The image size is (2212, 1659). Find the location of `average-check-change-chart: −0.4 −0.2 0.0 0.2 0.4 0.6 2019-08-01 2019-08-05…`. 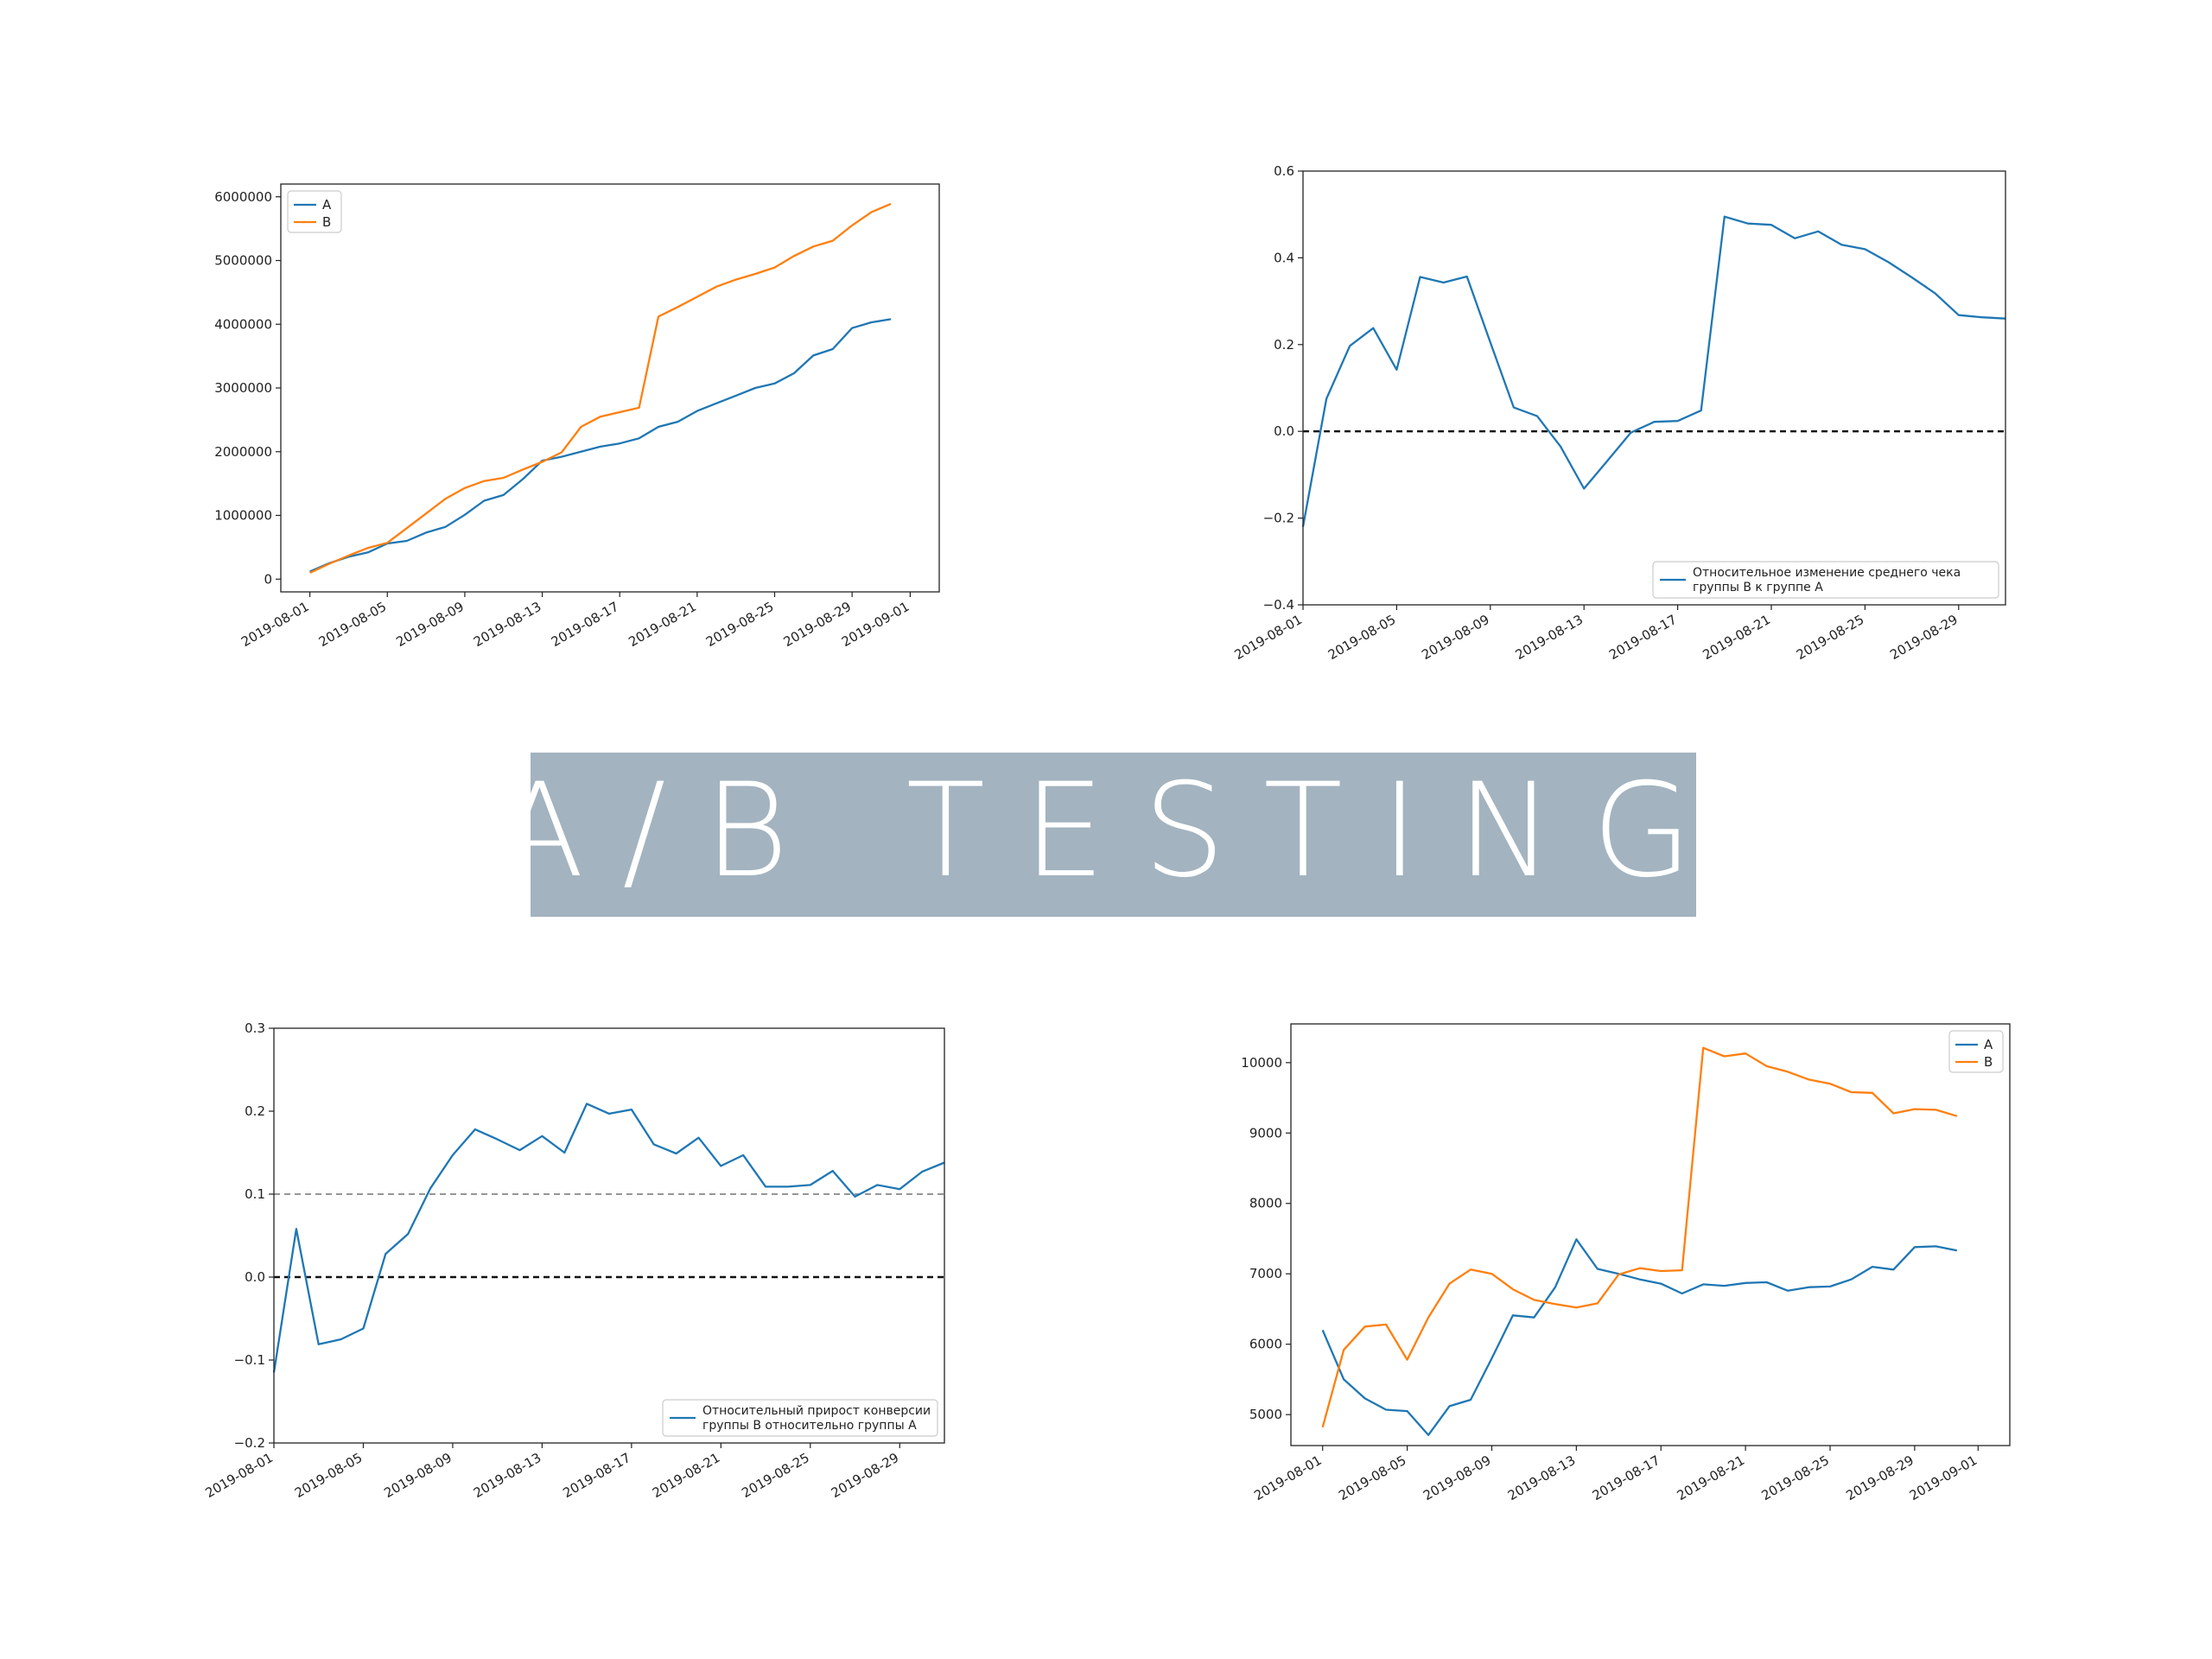

average-check-change-chart: −0.4 −0.2 0.0 0.2 0.4 0.6 2019-08-01 2019-08-05… is located at coordinates (1618, 413).